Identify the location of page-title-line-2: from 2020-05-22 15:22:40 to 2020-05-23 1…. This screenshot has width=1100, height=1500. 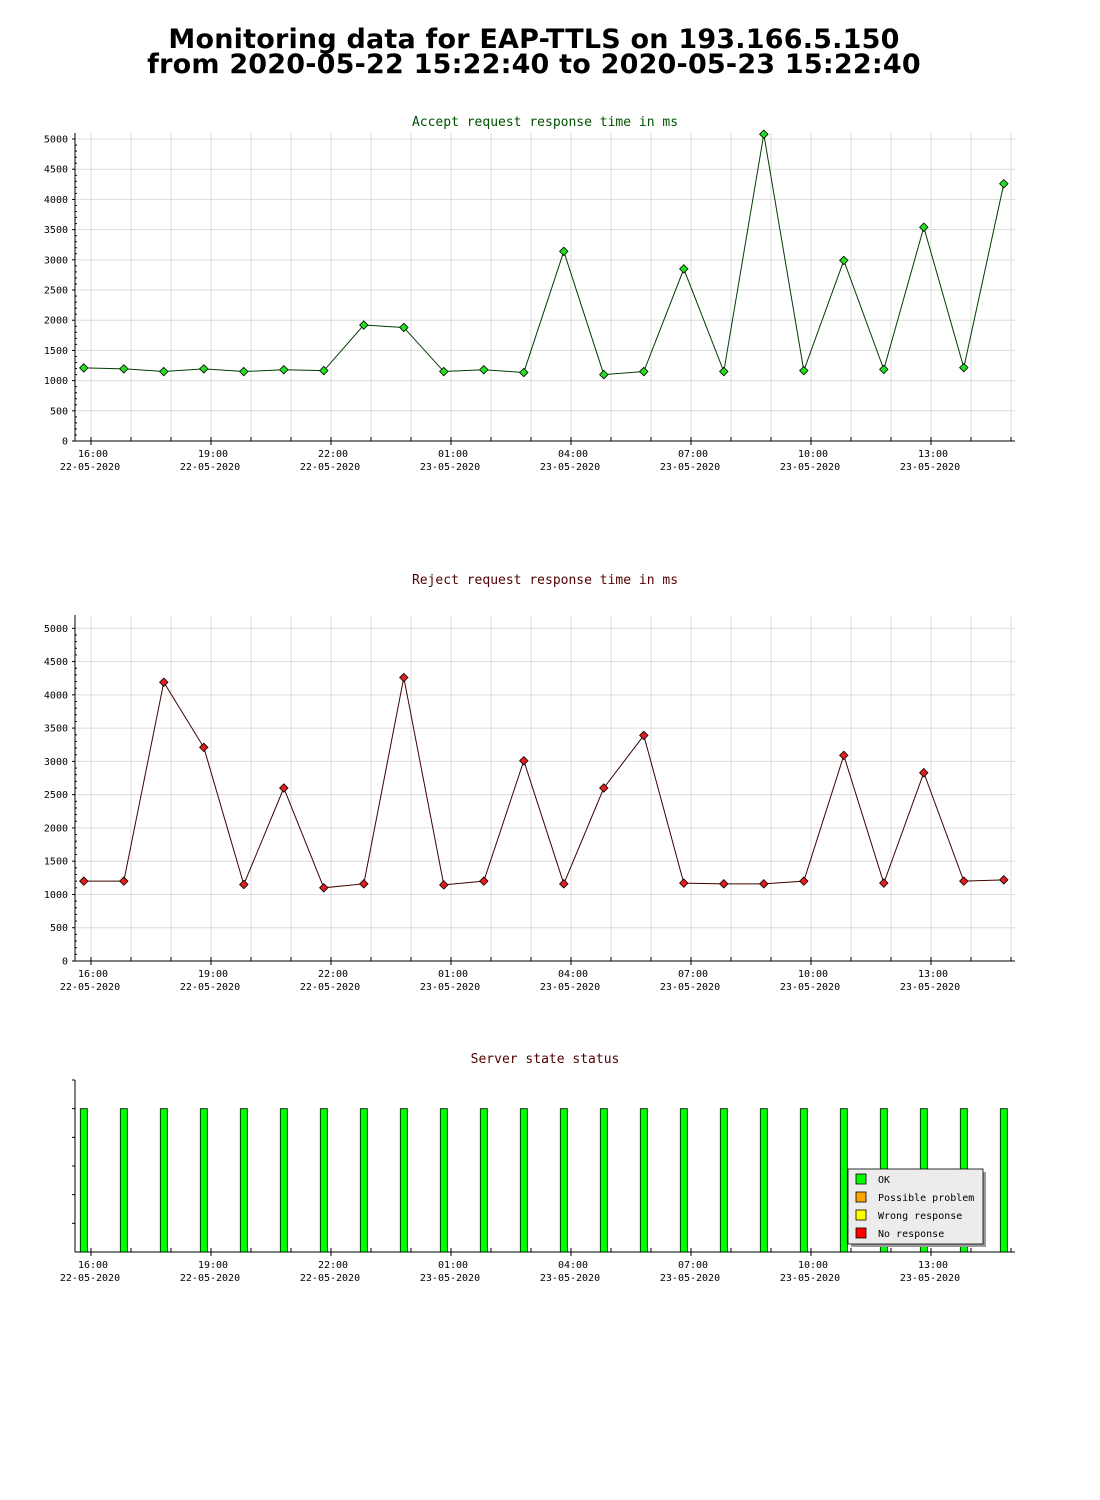
(534, 64).